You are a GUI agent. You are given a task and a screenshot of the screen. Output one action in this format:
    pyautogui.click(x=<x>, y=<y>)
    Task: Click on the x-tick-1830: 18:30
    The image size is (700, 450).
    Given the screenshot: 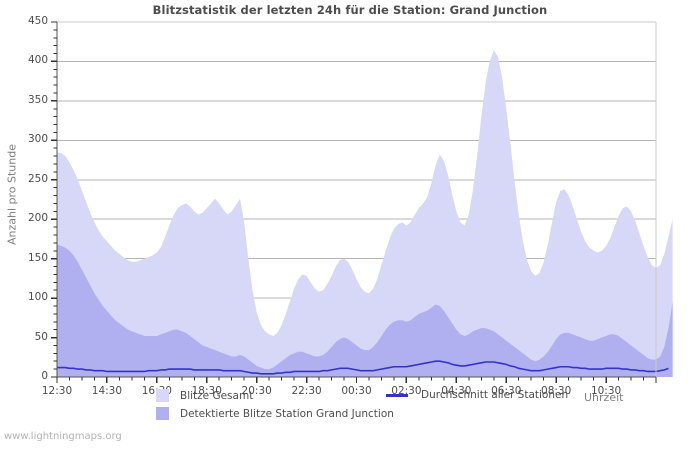 What is the action you would take?
    pyautogui.click(x=206, y=391)
    